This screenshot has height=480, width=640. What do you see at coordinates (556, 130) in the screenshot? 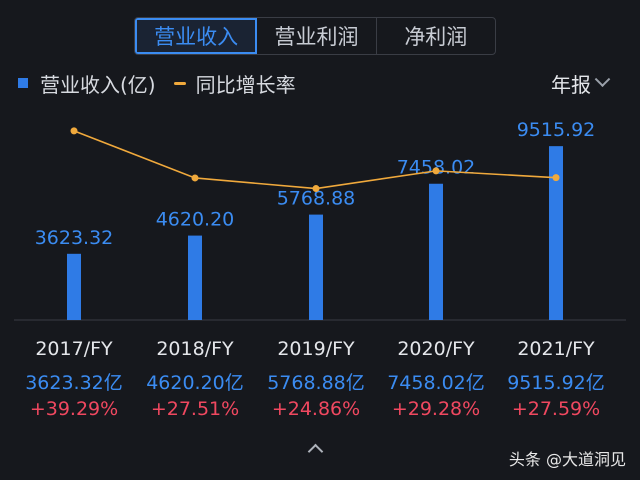
I see `bar-data-label: 9515.92` at bounding box center [556, 130].